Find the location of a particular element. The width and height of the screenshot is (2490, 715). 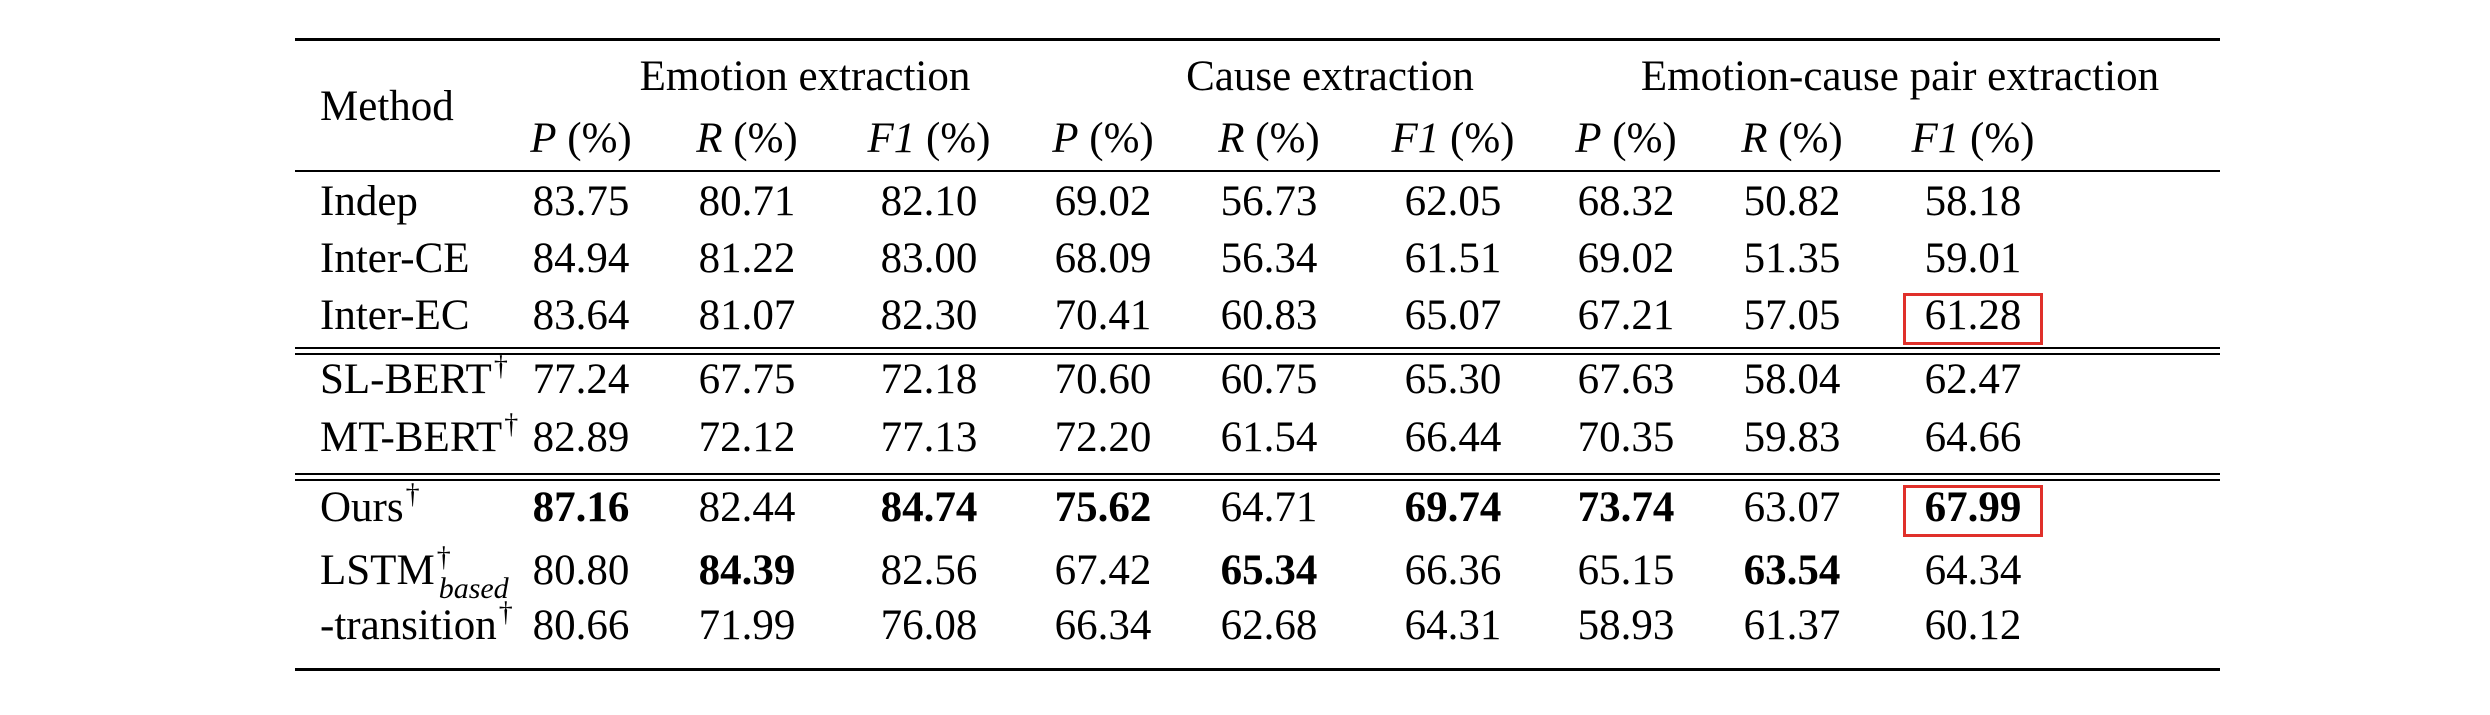

table-cell: 70.41 is located at coordinates (1103, 315).